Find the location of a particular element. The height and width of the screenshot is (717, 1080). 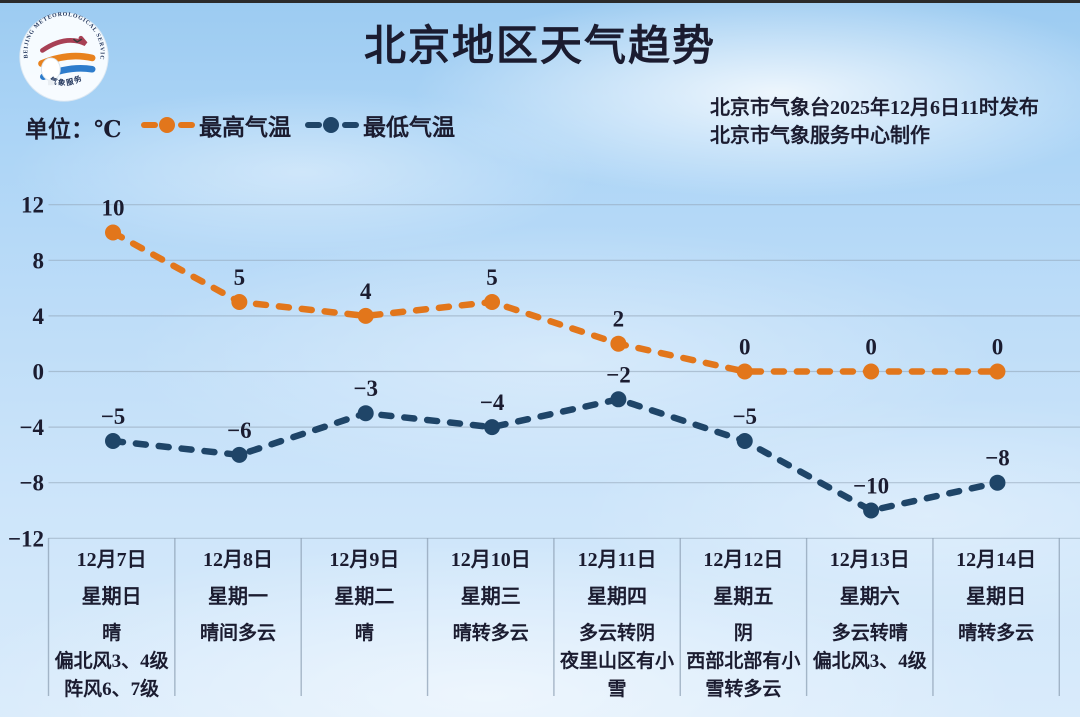

issue-info: 北京市气象台2025年12月6日11时发布 北京市气象服务中心制作 is located at coordinates (874, 122).